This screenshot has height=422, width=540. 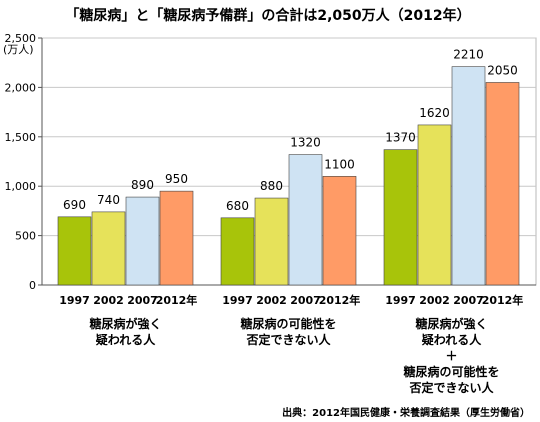 What do you see at coordinates (271, 186) in the screenshot?
I see `data-label: 880` at bounding box center [271, 186].